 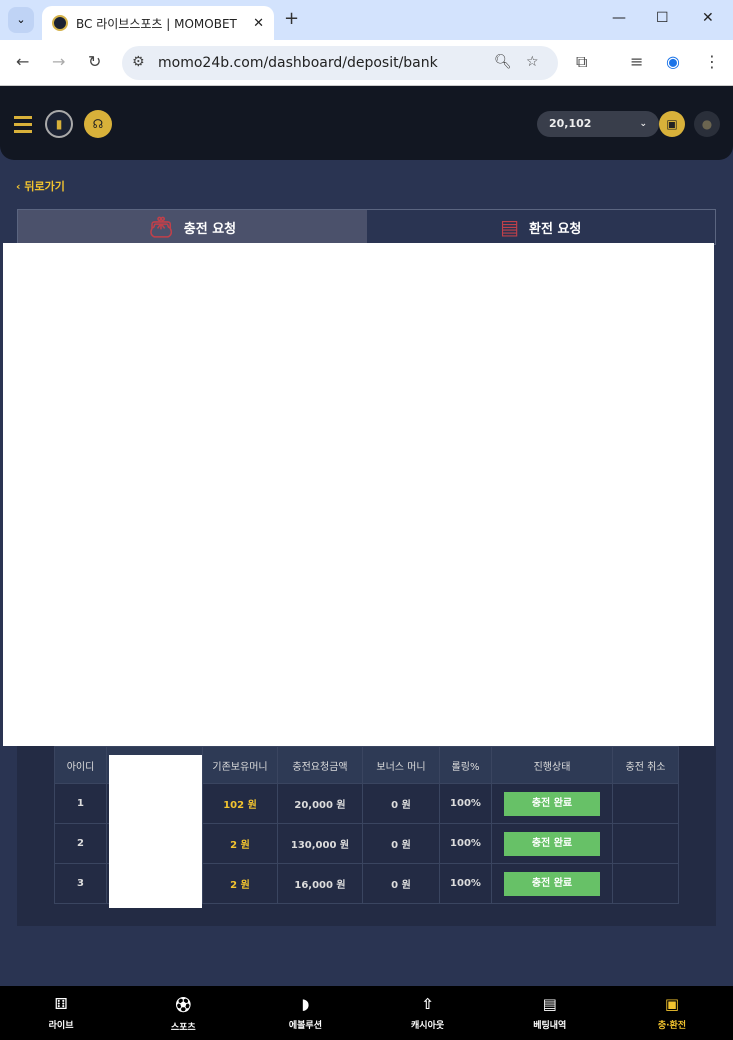 I want to click on col-prev-money: 기존보유머니, so click(x=240, y=765).